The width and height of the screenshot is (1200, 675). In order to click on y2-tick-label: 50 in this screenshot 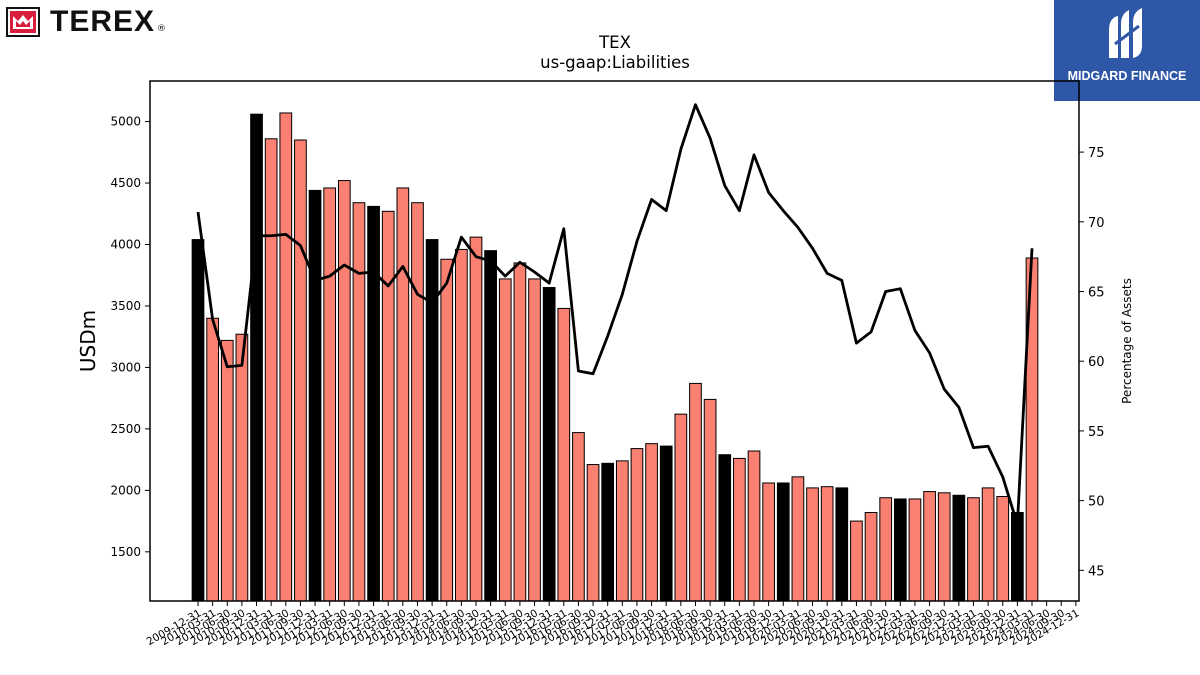, I will do `click(1096, 502)`.